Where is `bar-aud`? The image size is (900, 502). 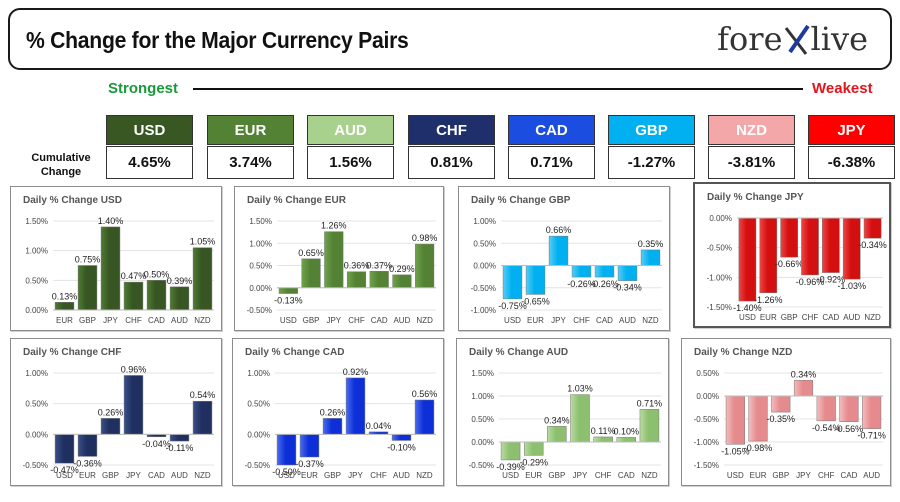
bar-aud is located at coordinates (179, 438).